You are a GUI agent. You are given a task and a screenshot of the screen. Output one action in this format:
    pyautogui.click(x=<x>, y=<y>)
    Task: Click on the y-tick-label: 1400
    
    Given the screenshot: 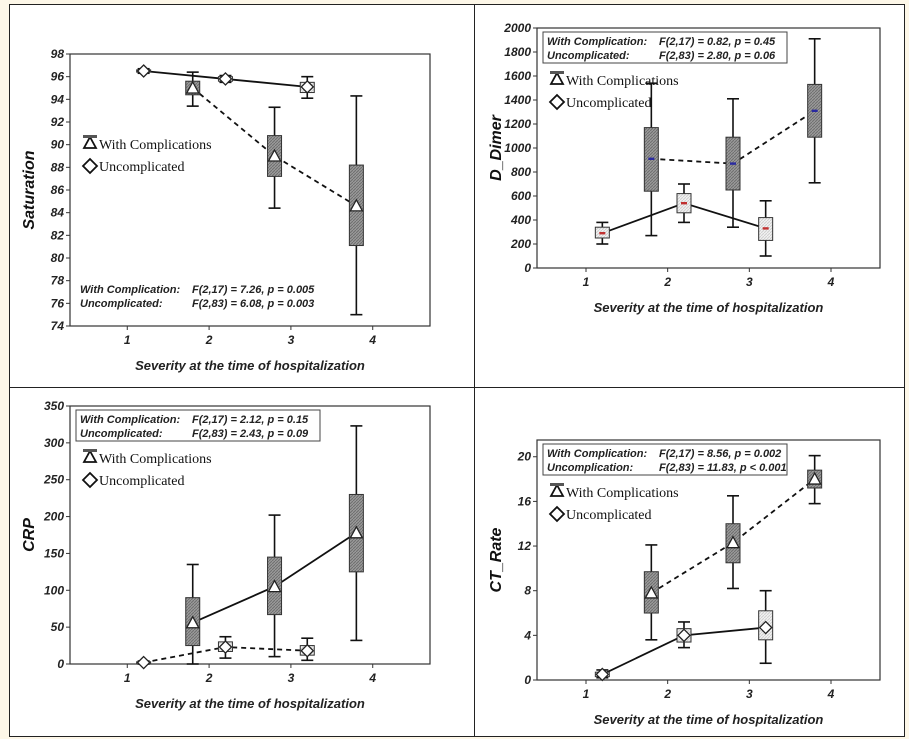 What is the action you would take?
    pyautogui.click(x=517, y=100)
    